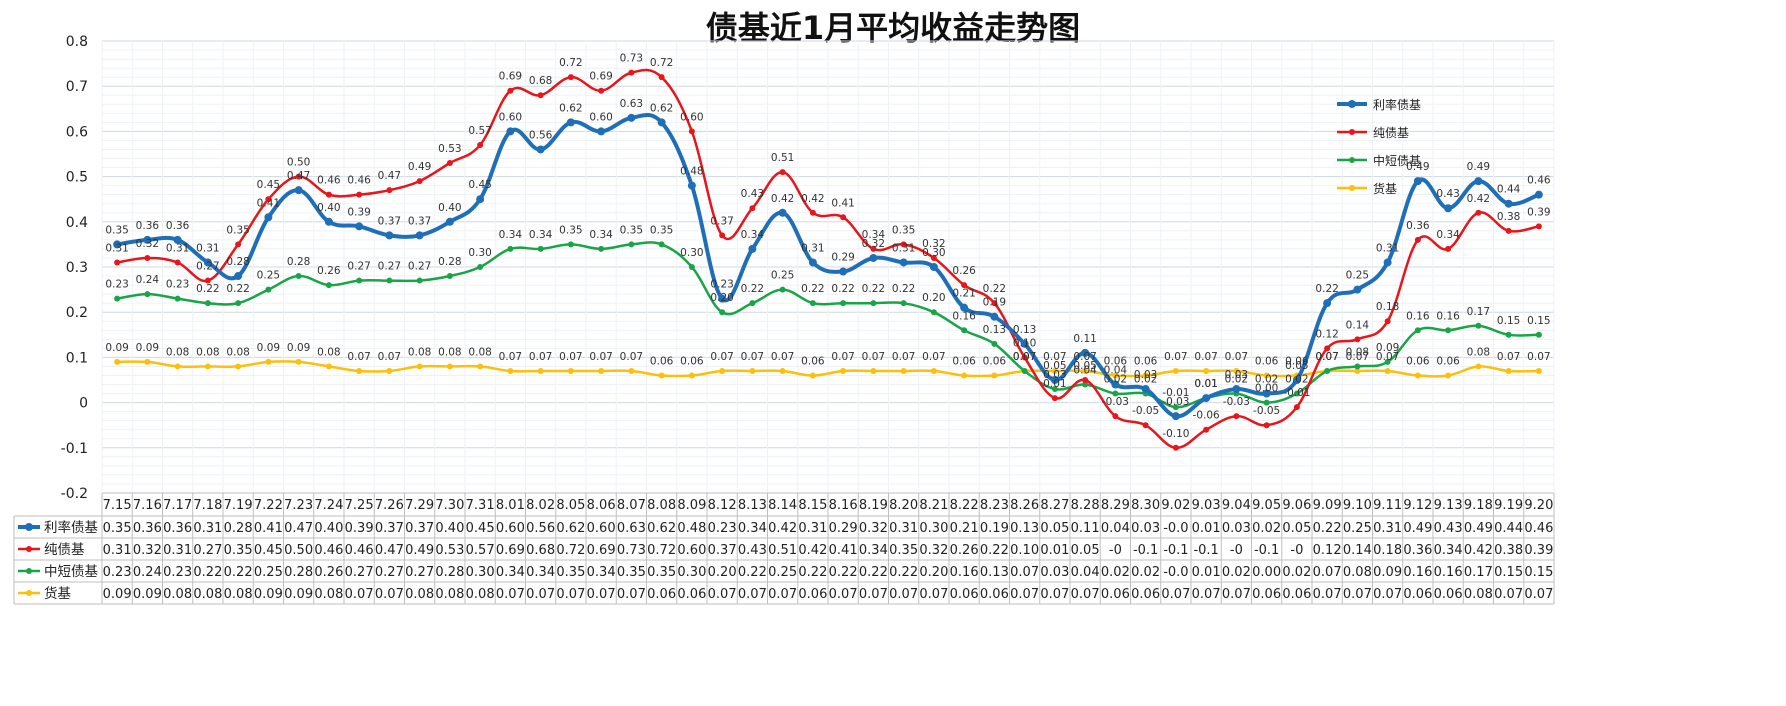 The width and height of the screenshot is (1786, 706). I want to click on data-label: 0.49, so click(419, 167).